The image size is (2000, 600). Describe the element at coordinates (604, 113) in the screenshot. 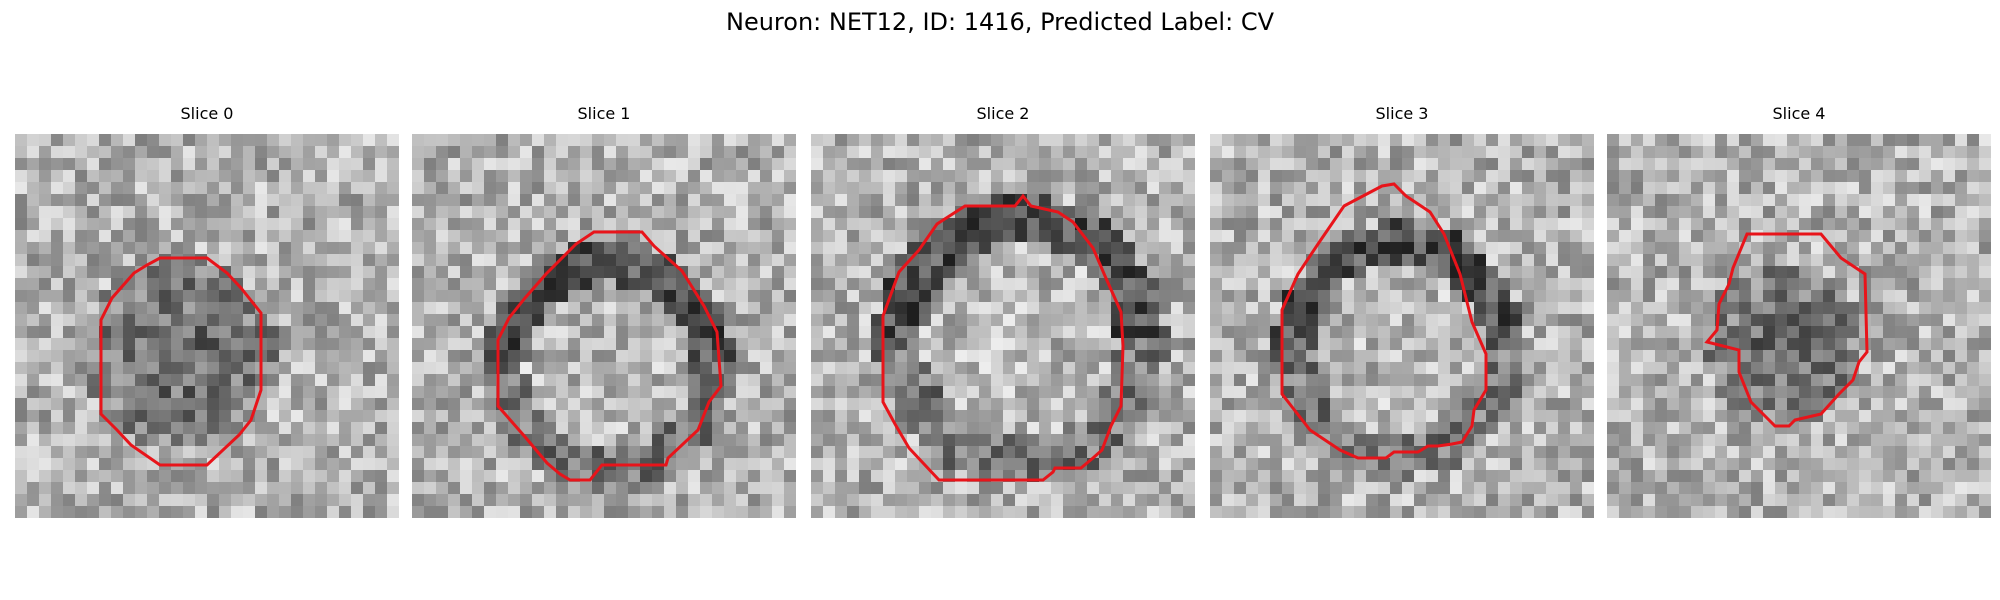

I see `slice-title: Slice 1` at that location.